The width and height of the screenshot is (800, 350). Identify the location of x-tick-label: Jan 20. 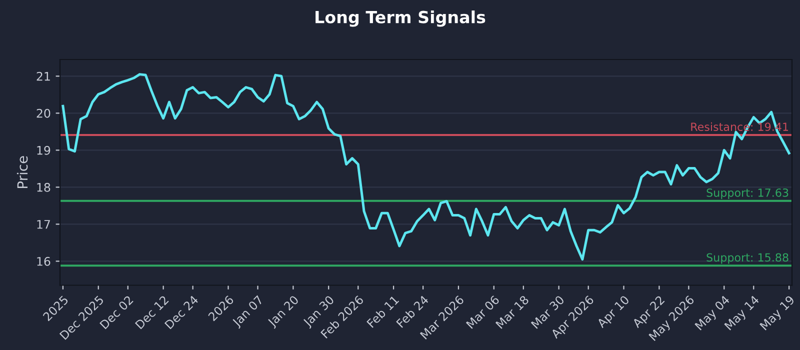
(283, 311).